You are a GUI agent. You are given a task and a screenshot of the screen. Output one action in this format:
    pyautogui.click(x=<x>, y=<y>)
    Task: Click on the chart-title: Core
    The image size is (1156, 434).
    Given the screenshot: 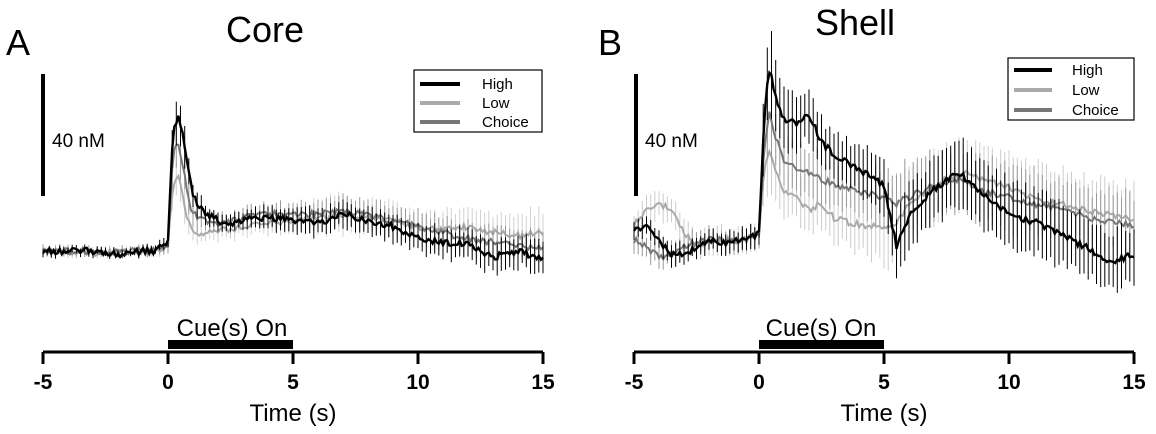 What is the action you would take?
    pyautogui.click(x=265, y=29)
    